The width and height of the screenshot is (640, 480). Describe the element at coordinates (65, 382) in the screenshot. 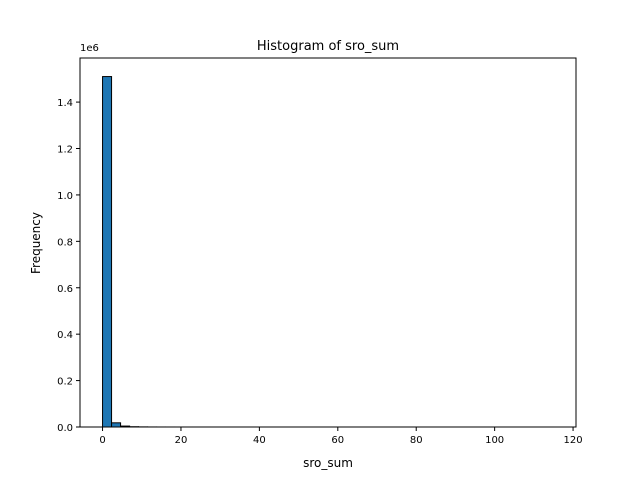

I see `y-tick-label: 0.2` at that location.